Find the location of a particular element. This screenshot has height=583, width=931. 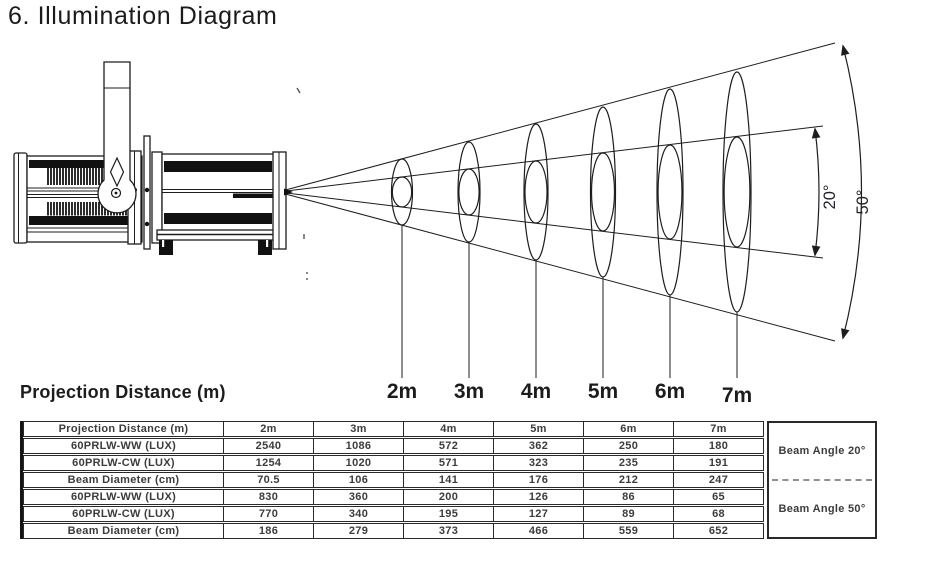

table-cell: 2540 is located at coordinates (268, 446).